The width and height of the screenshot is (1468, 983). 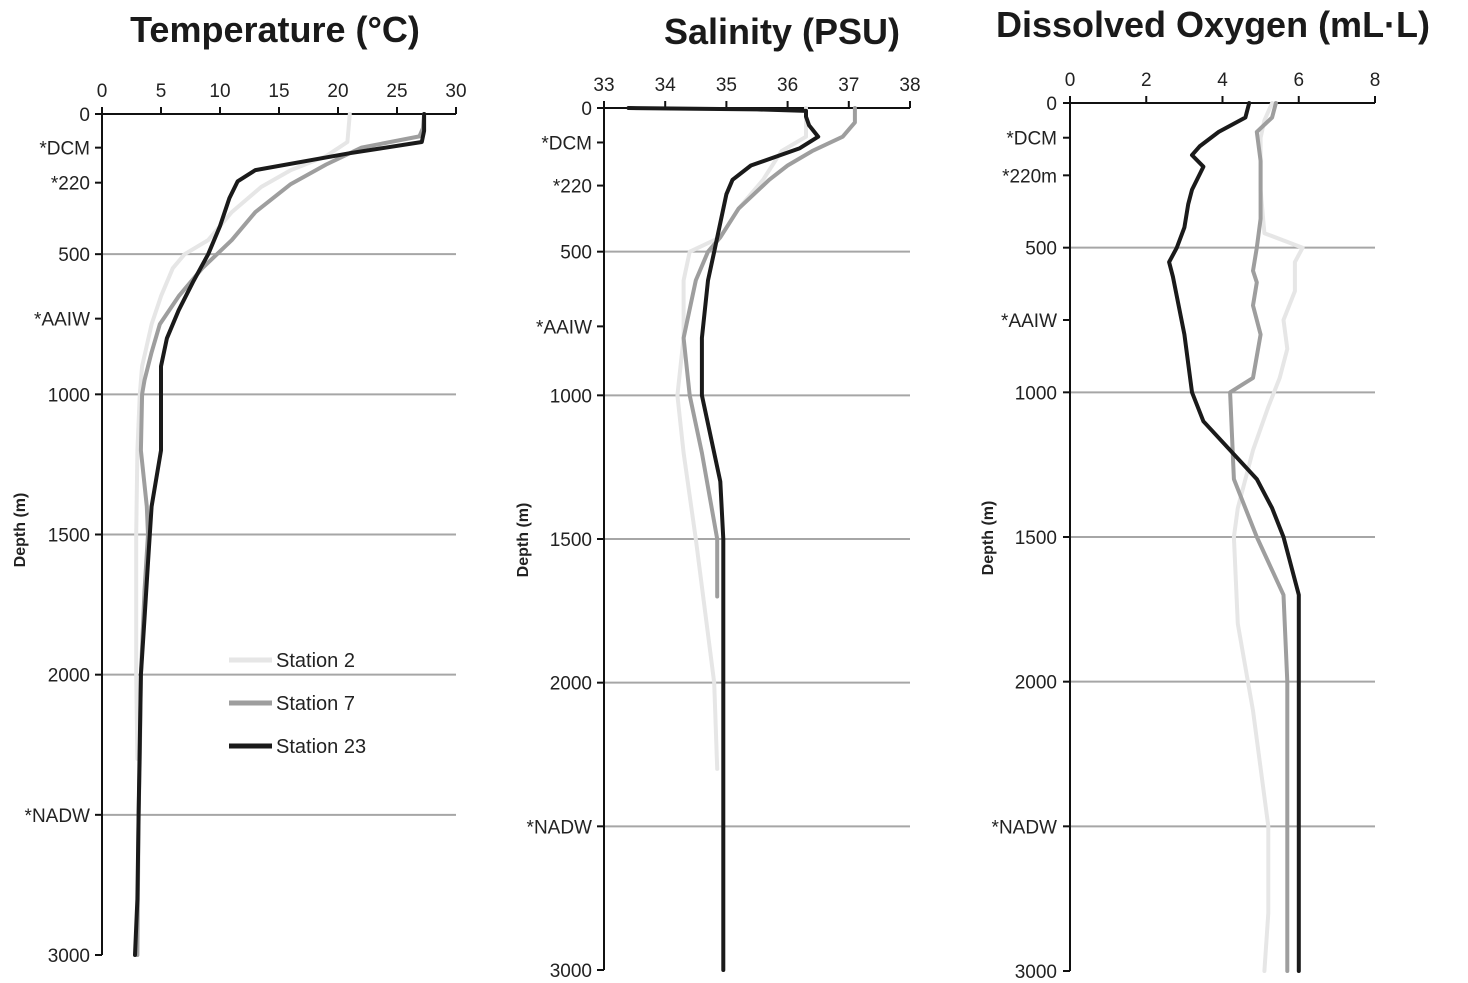 What do you see at coordinates (396, 91) in the screenshot?
I see `x-tick-label: 25` at bounding box center [396, 91].